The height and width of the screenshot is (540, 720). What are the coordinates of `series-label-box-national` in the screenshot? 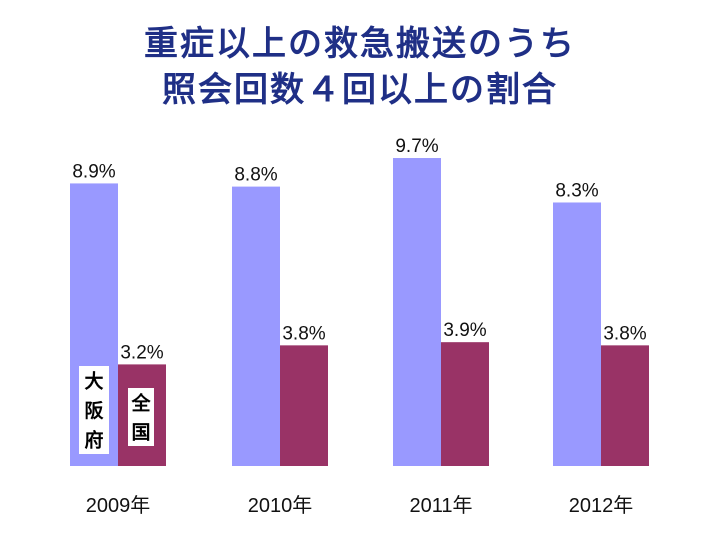 It's located at (141, 417).